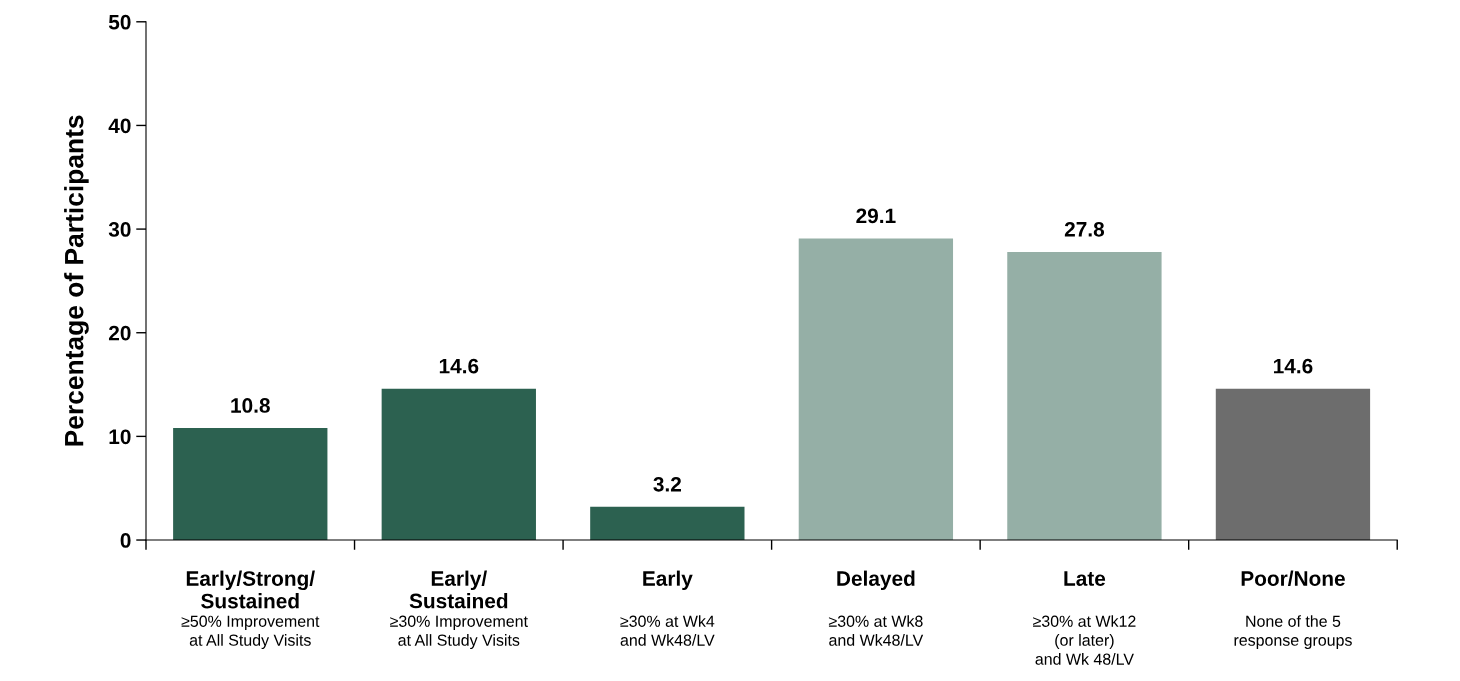 This screenshot has height=681, width=1460. Describe the element at coordinates (667, 630) in the screenshot. I see `text: ≥30% at Wk4 and Wk48/LV` at that location.